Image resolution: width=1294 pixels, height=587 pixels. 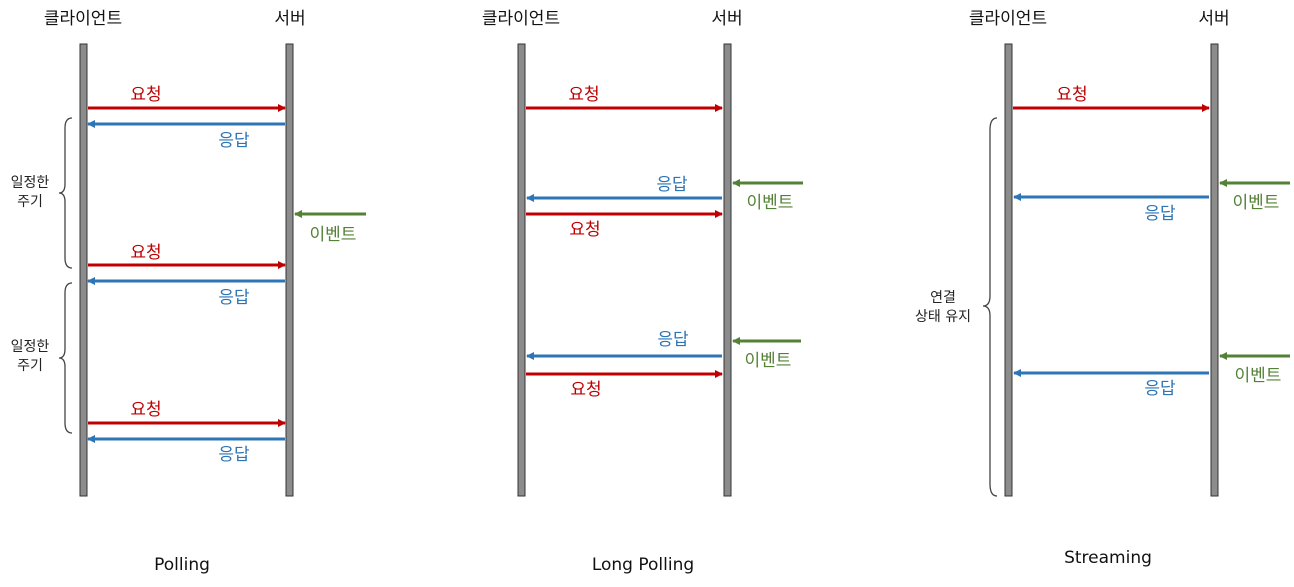 I want to click on polling-title: Polling, so click(x=182, y=565).